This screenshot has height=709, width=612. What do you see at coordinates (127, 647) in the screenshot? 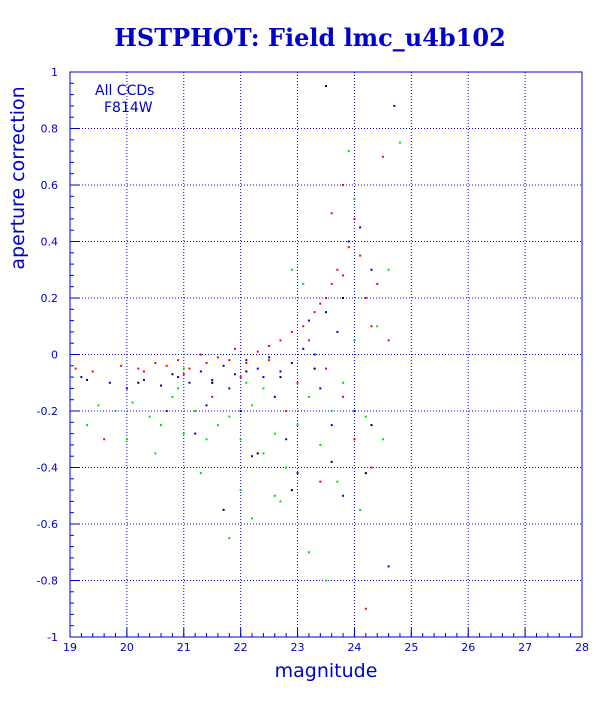
I see `x-tick-label: 20` at bounding box center [127, 647].